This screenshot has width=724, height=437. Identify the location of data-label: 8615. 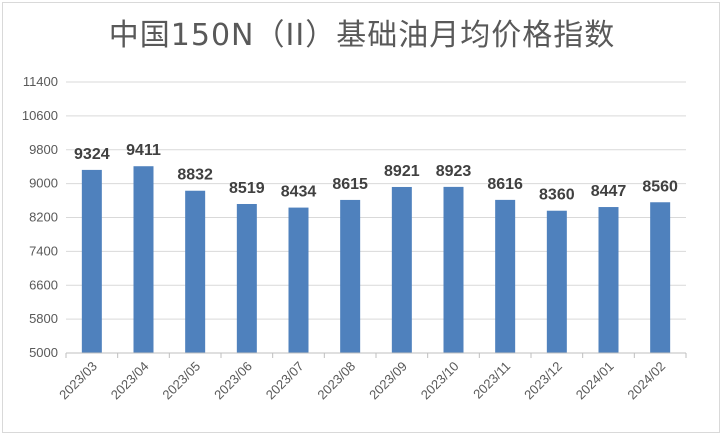
(350, 184).